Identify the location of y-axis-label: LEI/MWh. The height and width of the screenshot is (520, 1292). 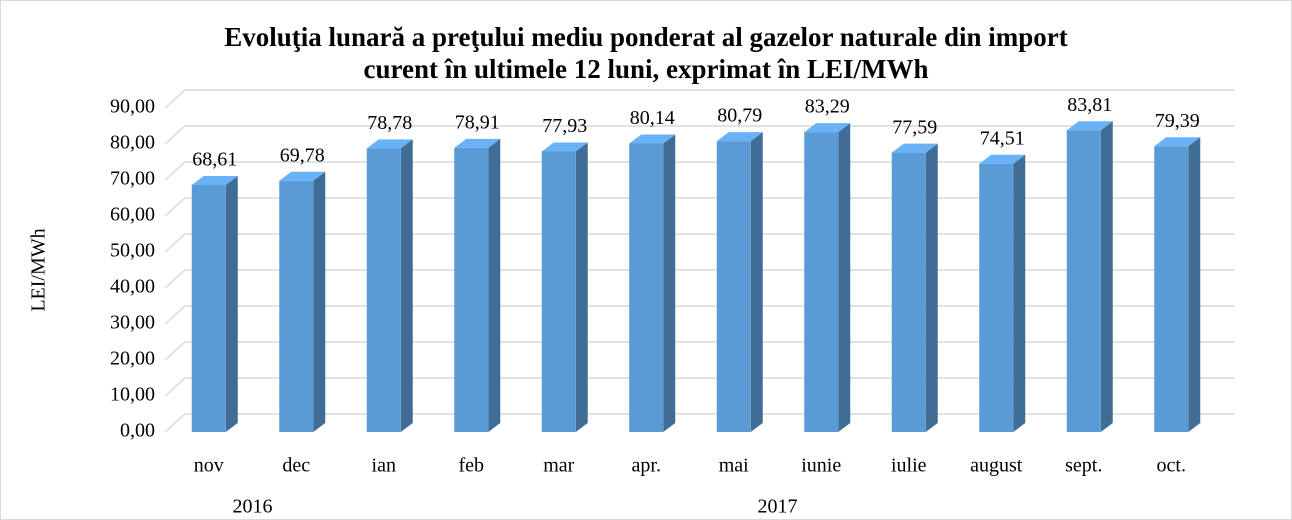
(39, 269).